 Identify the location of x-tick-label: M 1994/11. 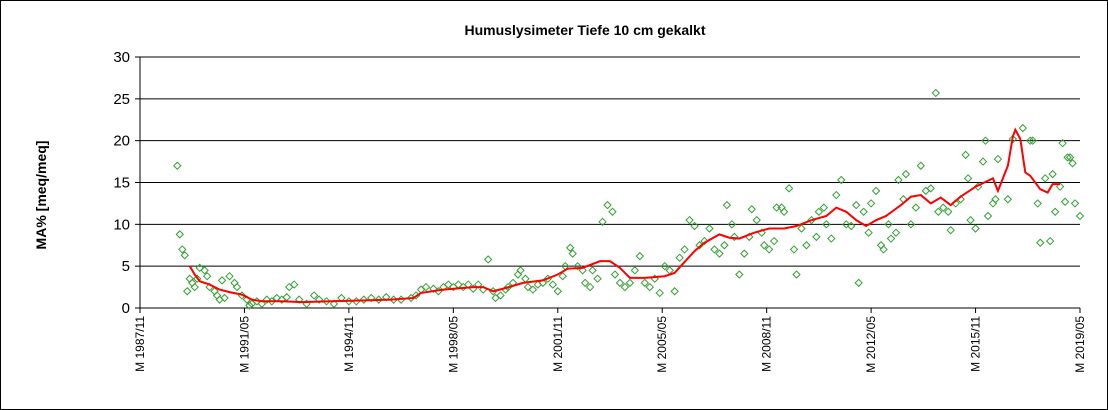
(349, 344).